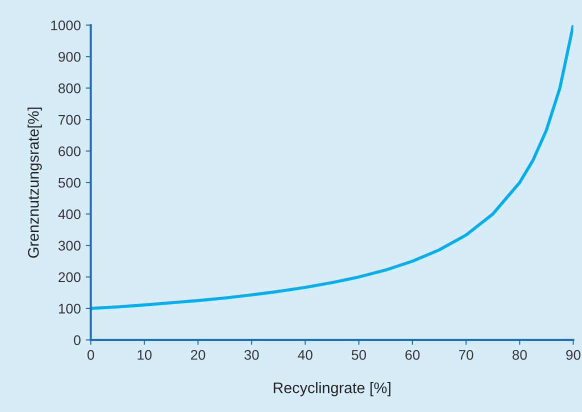 Image resolution: width=582 pixels, height=412 pixels. What do you see at coordinates (573, 355) in the screenshot?
I see `x-tick-label: 90` at bounding box center [573, 355].